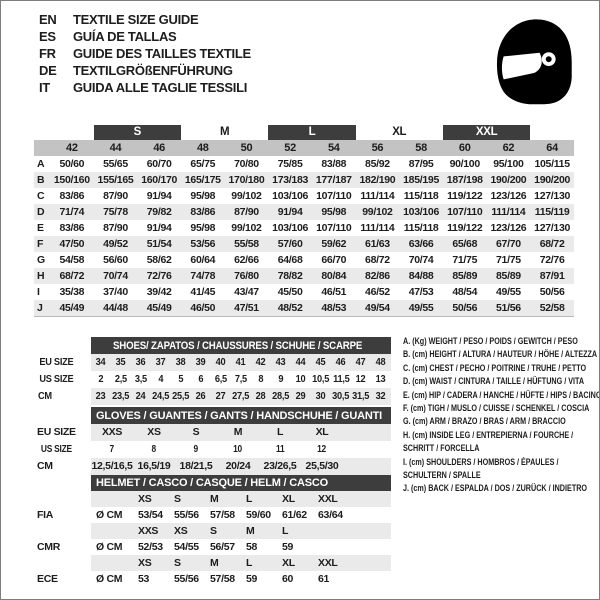 The width and height of the screenshot is (600, 600). I want to click on cell-text: XS, so click(154, 432).